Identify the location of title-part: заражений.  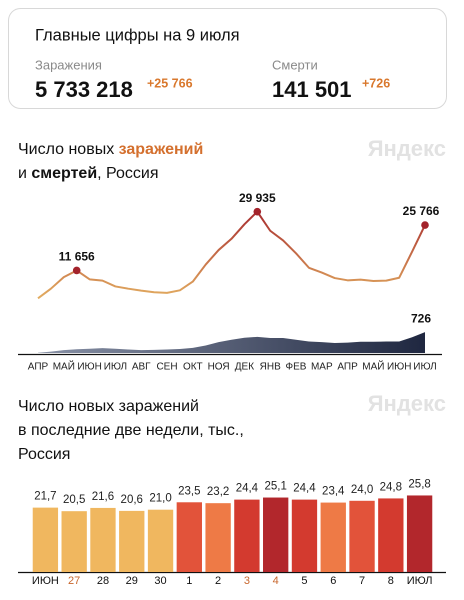
(161, 149).